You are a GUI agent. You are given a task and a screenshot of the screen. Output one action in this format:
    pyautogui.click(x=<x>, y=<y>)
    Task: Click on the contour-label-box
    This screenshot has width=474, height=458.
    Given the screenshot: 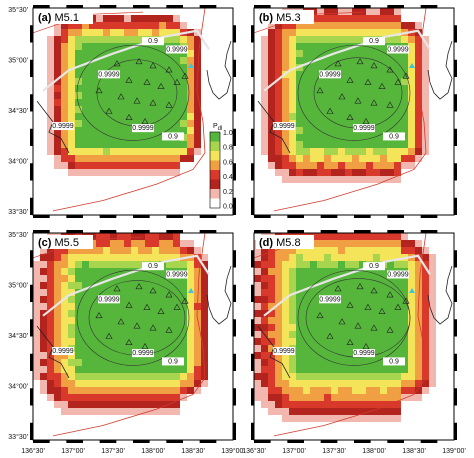 What is the action you would take?
    pyautogui.click(x=394, y=361)
    